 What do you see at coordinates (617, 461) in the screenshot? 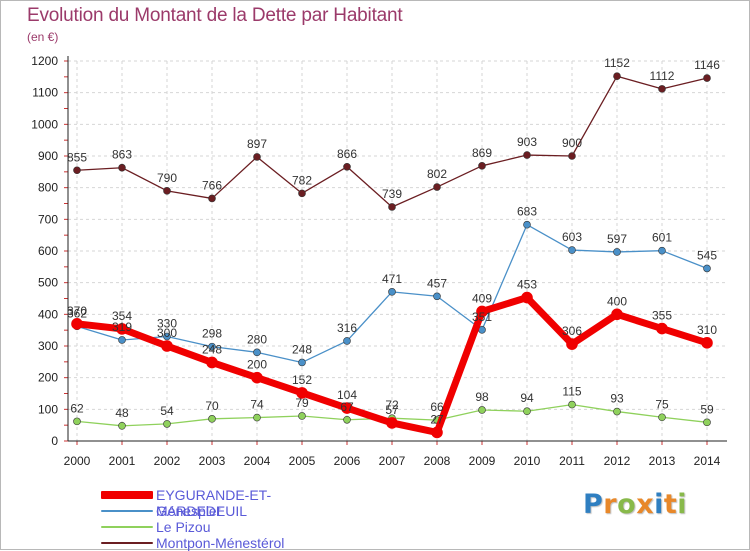
I see `x-tick-label: 2012` at bounding box center [617, 461].